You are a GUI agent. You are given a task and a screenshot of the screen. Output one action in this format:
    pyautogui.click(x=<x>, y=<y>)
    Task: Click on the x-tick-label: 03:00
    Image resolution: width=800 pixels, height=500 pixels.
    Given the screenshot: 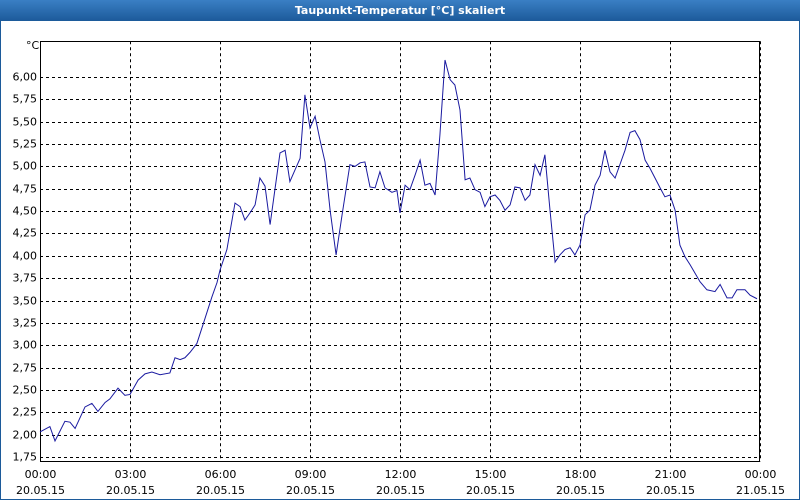 What is the action you would take?
    pyautogui.click(x=131, y=474)
    